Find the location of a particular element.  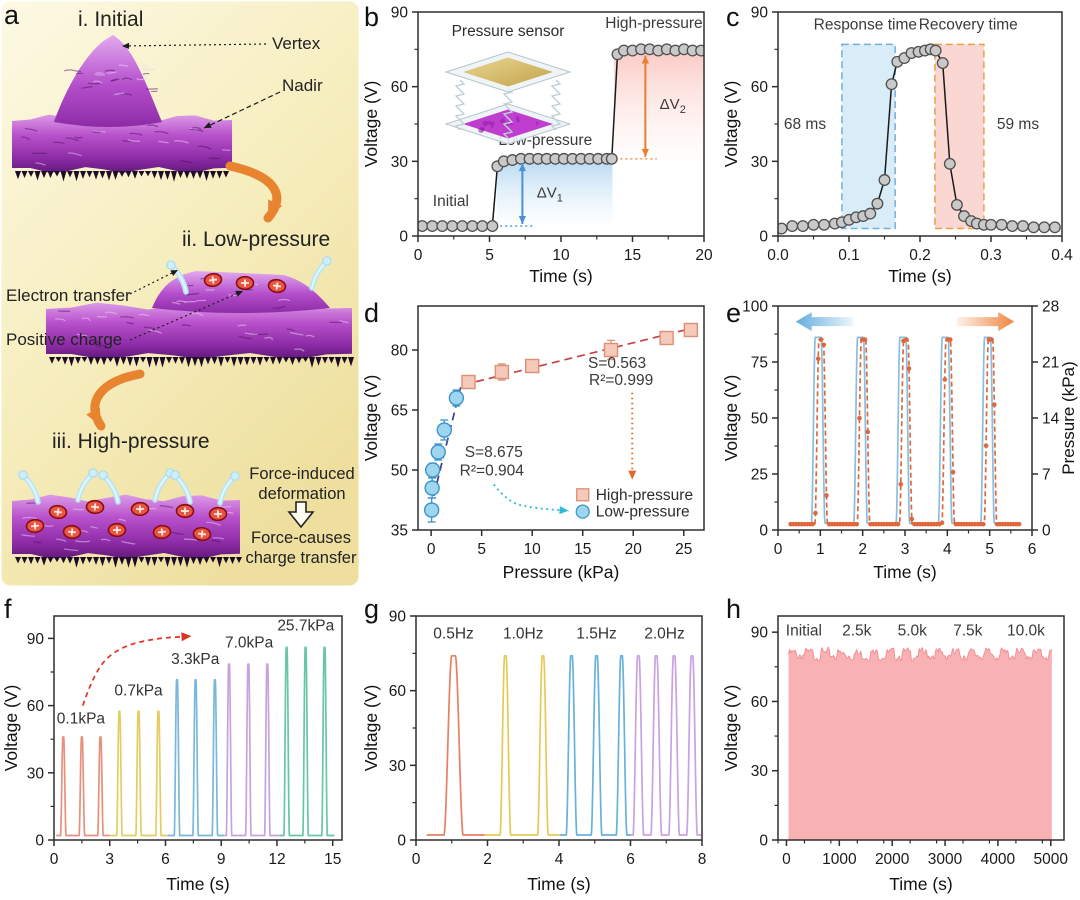

panel-letter-d: d is located at coordinates (372, 313).